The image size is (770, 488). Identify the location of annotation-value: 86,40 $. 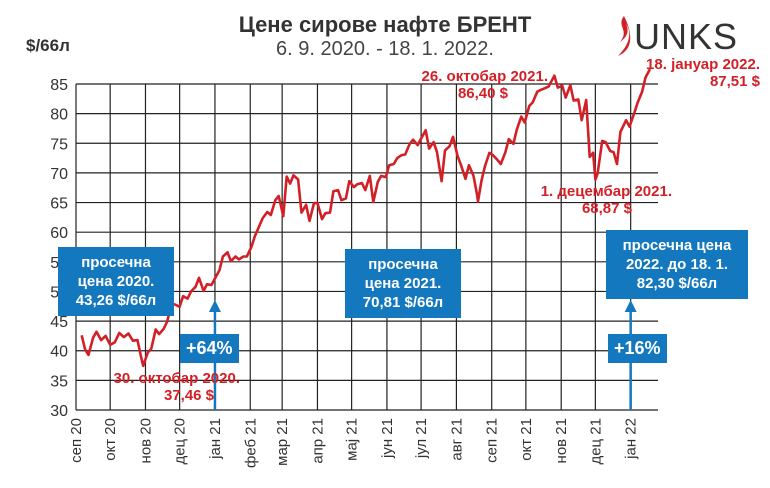
(482, 93).